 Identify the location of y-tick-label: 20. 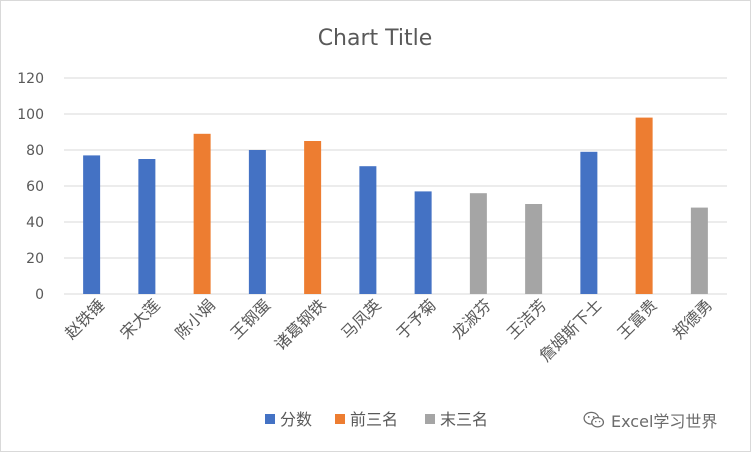
(35, 259).